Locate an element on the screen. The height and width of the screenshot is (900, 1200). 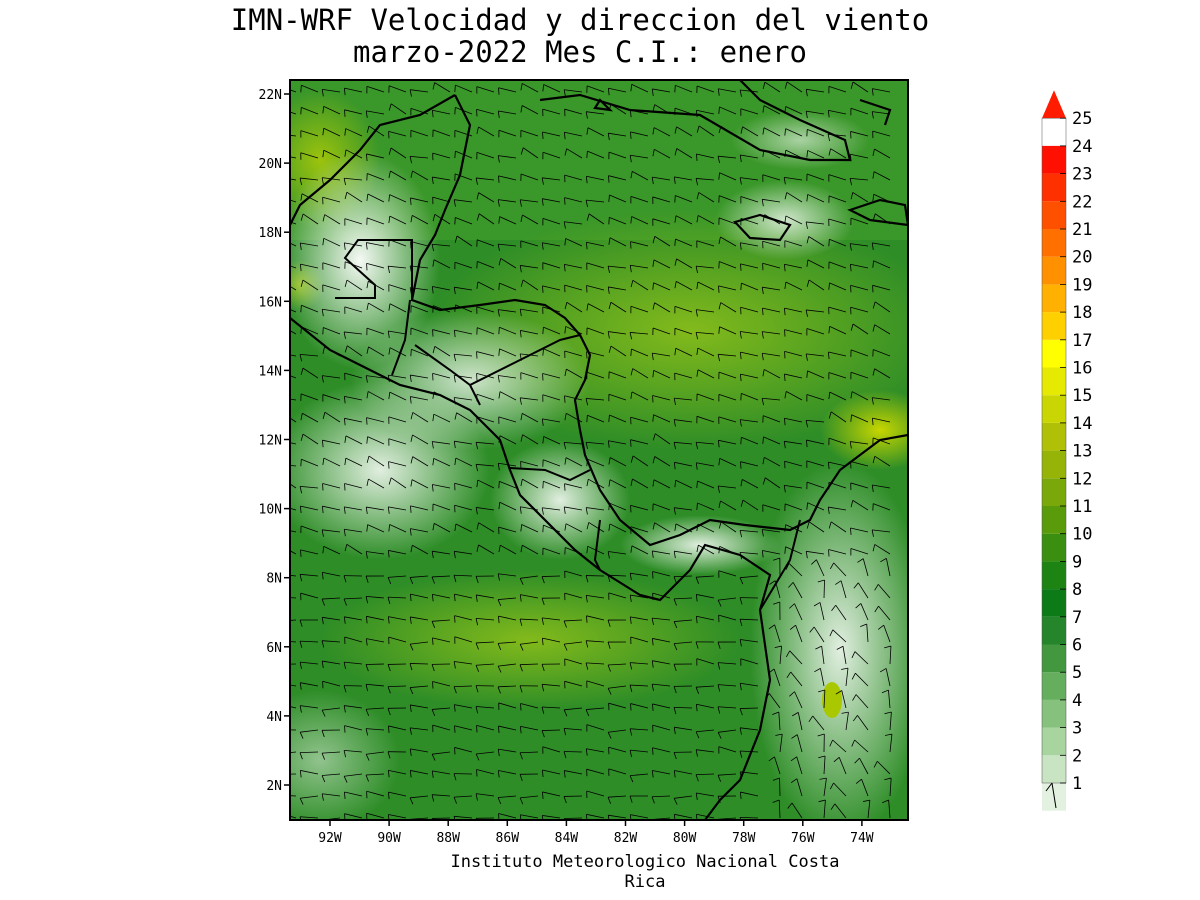
colorbar-segment is located at coordinates (1054, 575).